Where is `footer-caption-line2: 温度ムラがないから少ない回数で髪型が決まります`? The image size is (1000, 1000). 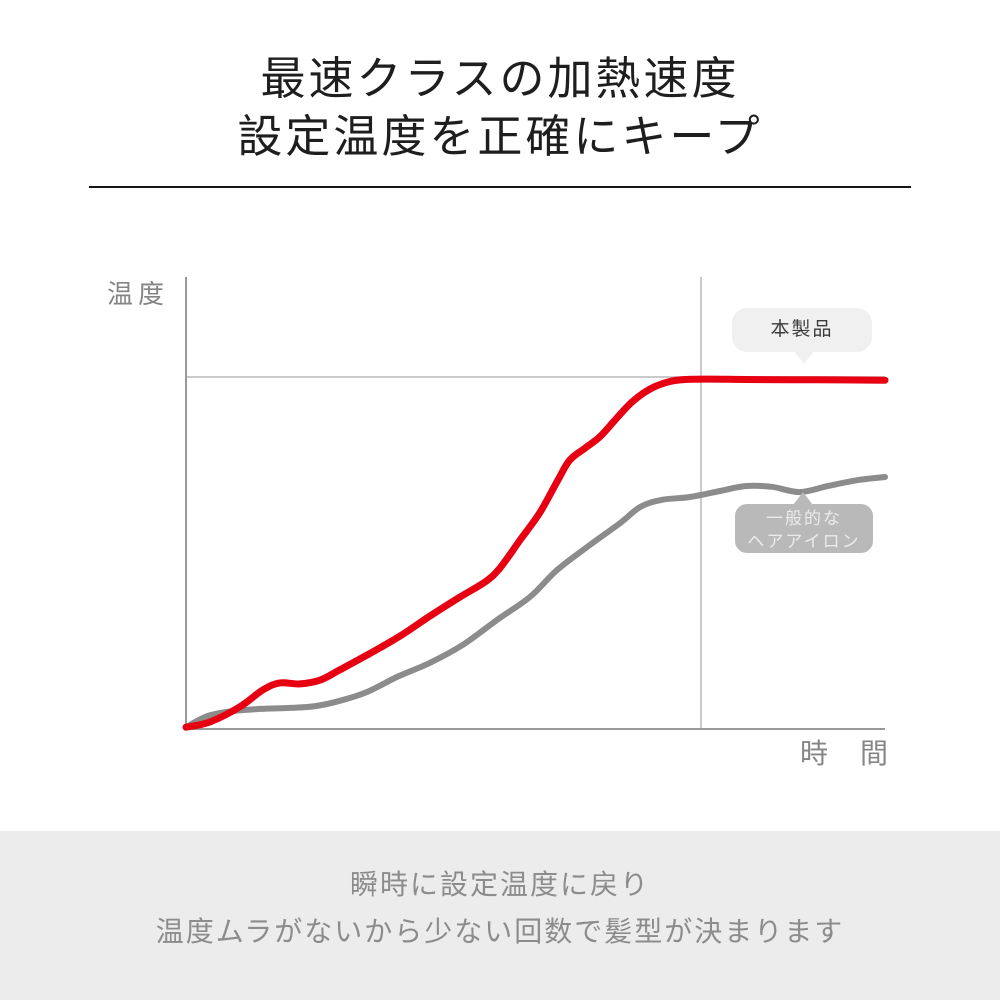 footer-caption-line2: 温度ムラがないから少ない回数で髪型が決まります is located at coordinates (500, 931).